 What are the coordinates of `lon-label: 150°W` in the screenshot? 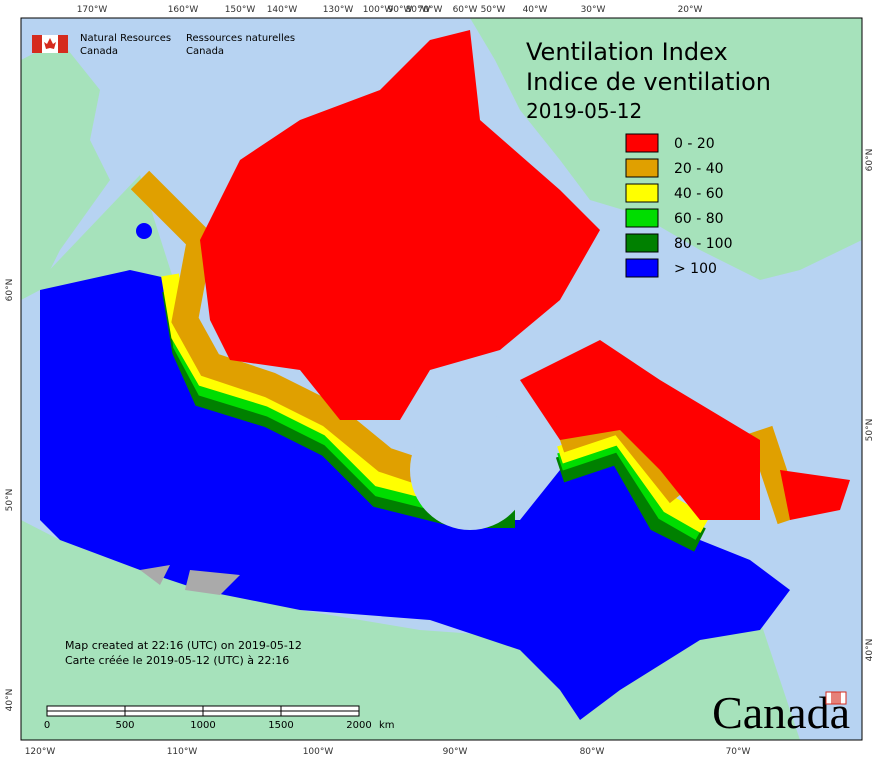 It's located at (240, 10).